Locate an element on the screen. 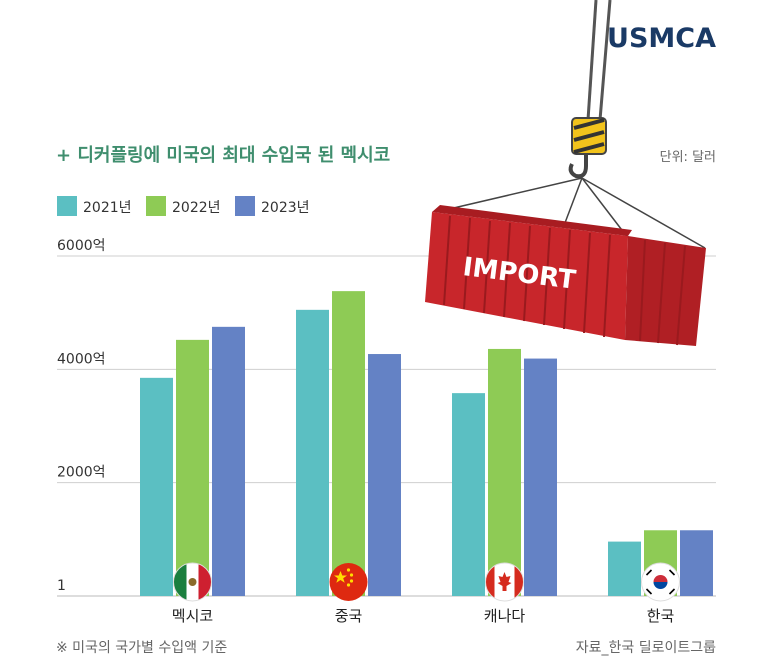  legend-label-2023: 2023년 is located at coordinates (285, 208).